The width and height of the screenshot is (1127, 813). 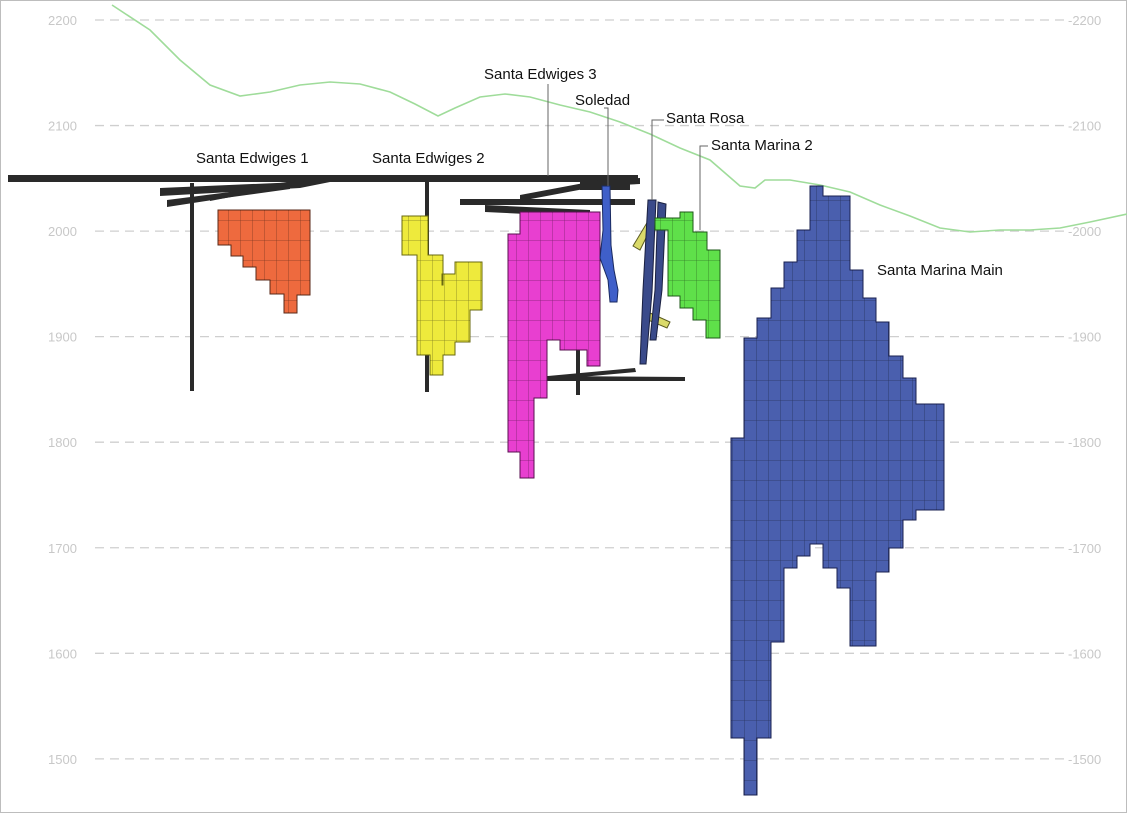 I want to click on label-santa-edwiges-2: Santa Edwiges 2, so click(x=428, y=158).